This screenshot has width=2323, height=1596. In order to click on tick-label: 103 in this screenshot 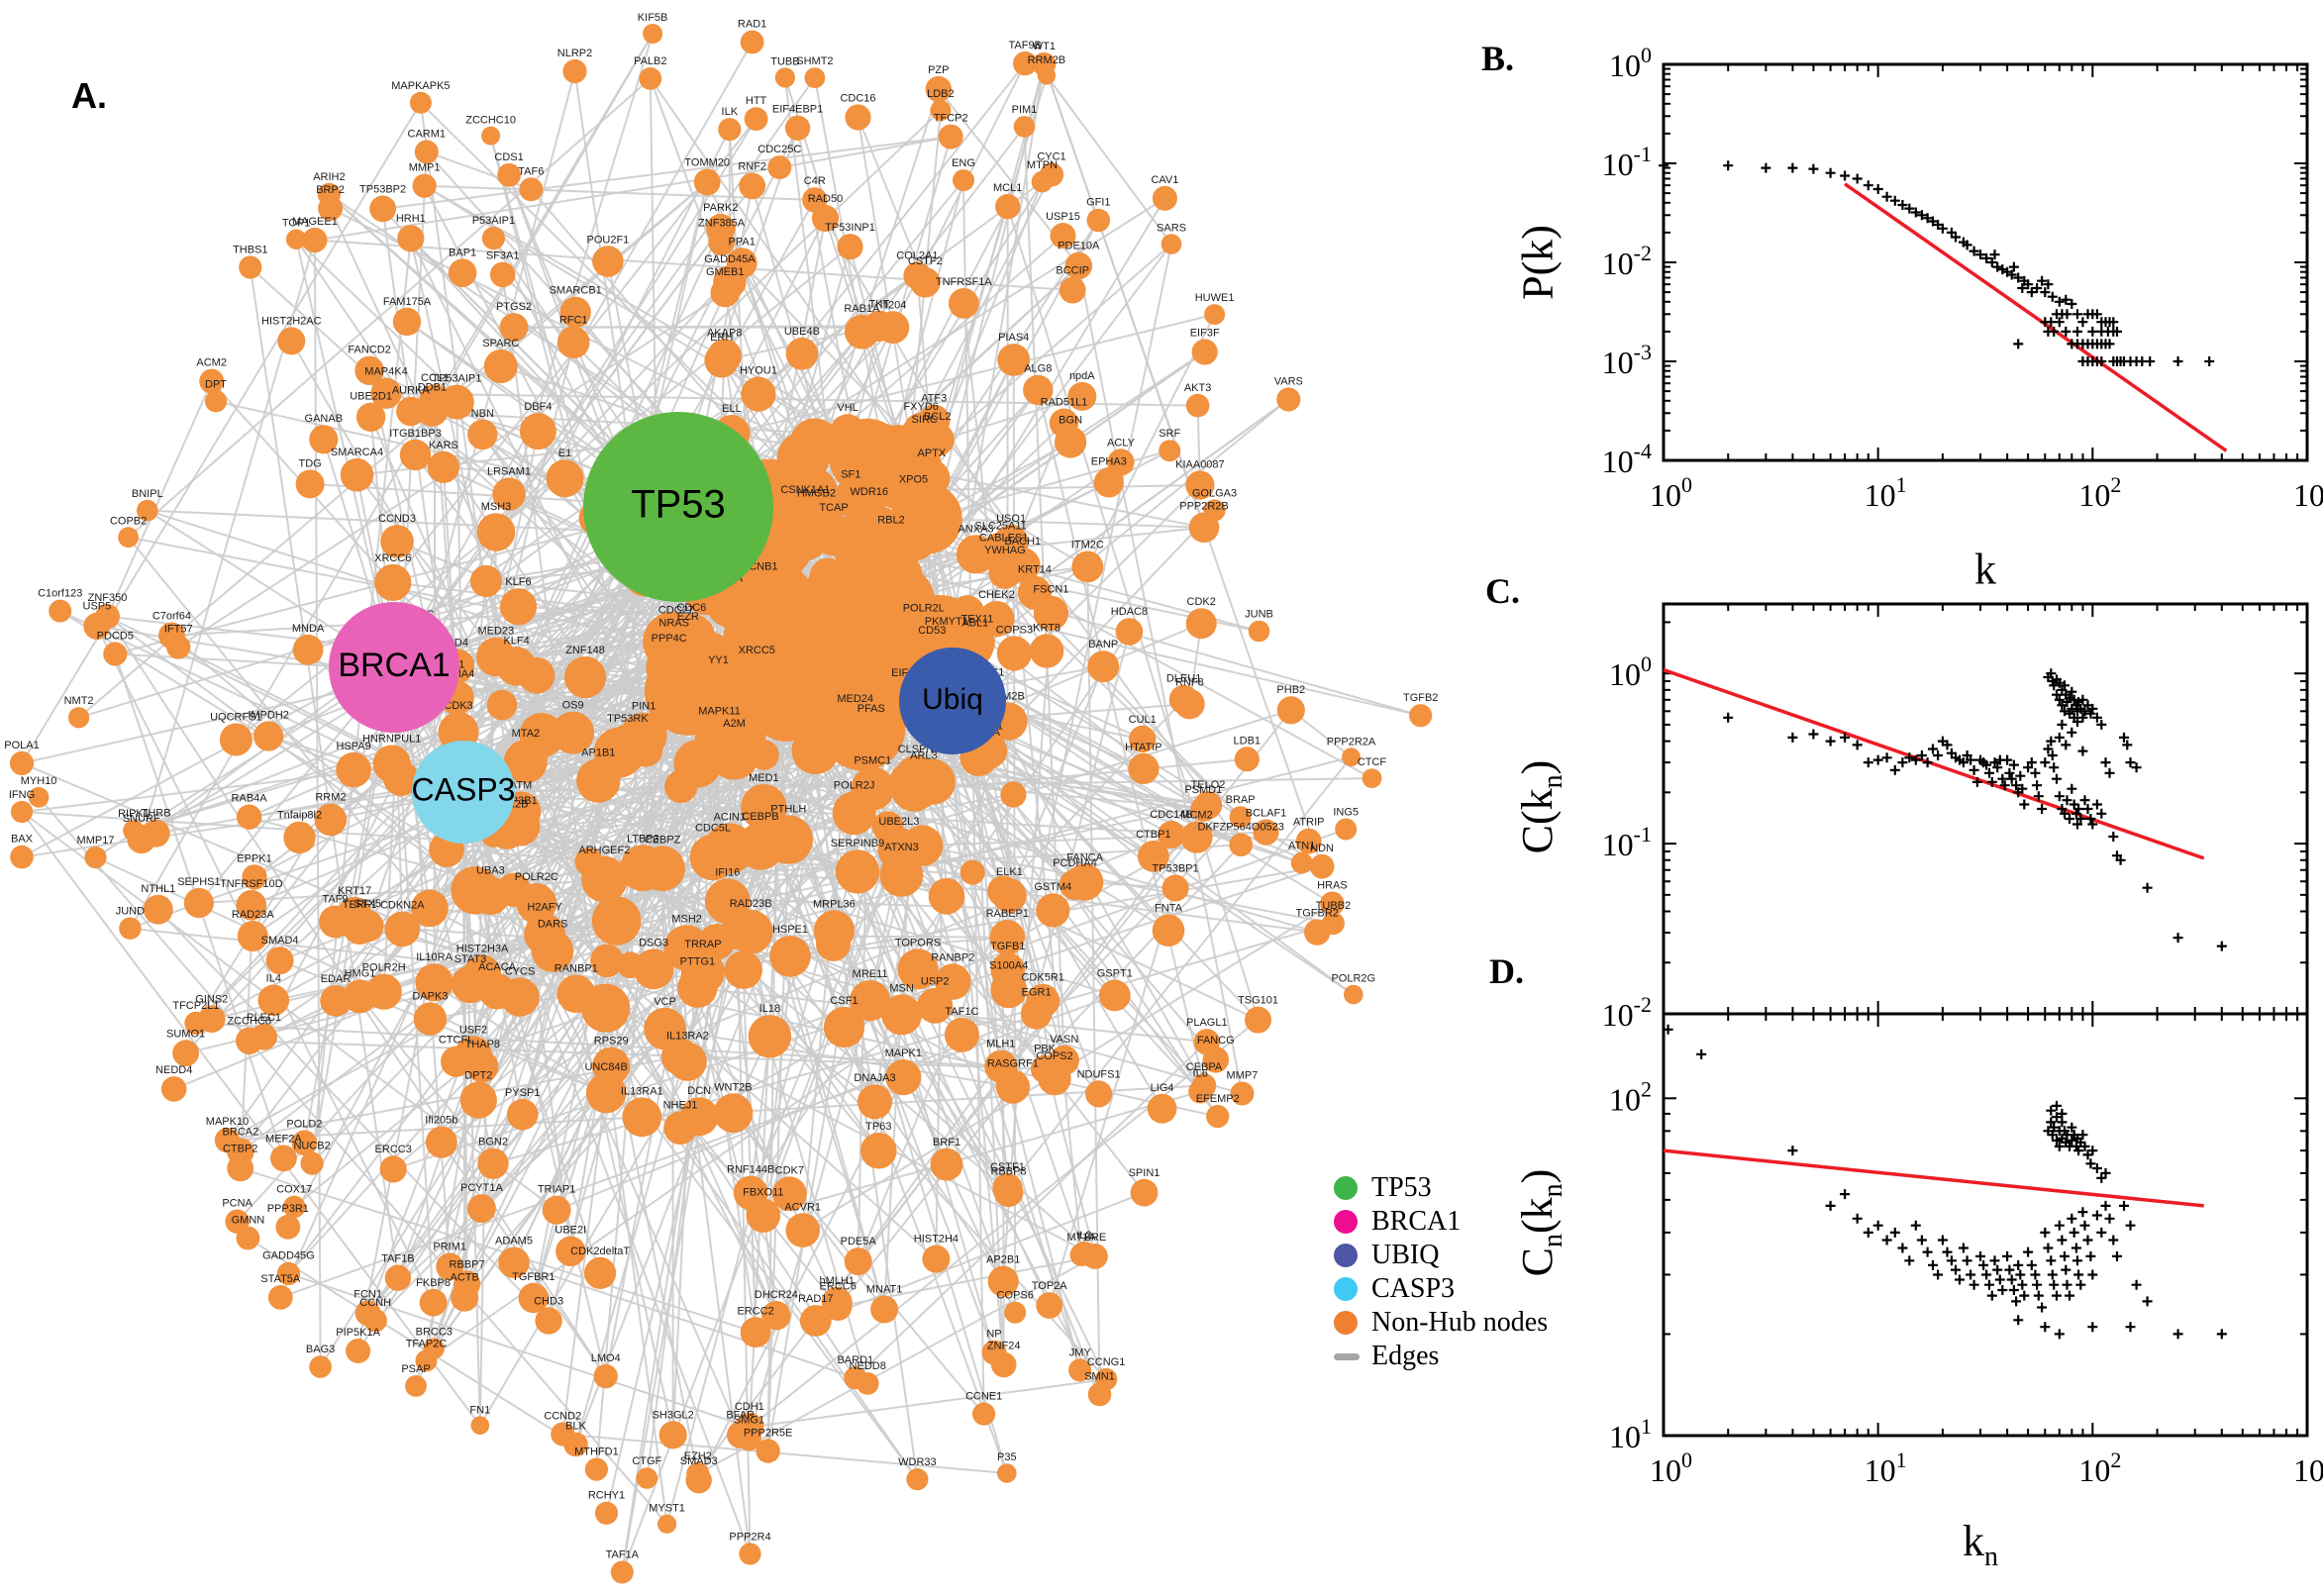, I will do `click(2308, 492)`.